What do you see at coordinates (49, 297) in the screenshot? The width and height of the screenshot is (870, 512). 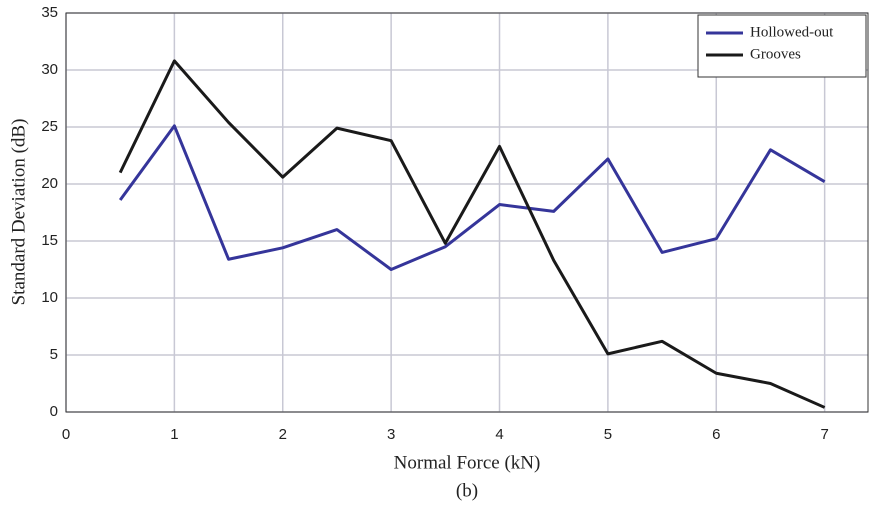 I see `y-tick-label: 10` at bounding box center [49, 297].